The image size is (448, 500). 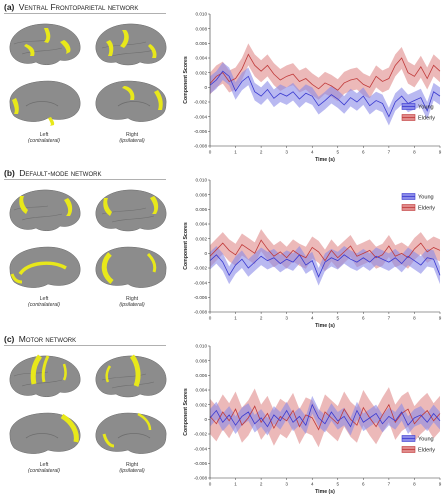 I want to click on brain-left-lateral, so click(x=45, y=44).